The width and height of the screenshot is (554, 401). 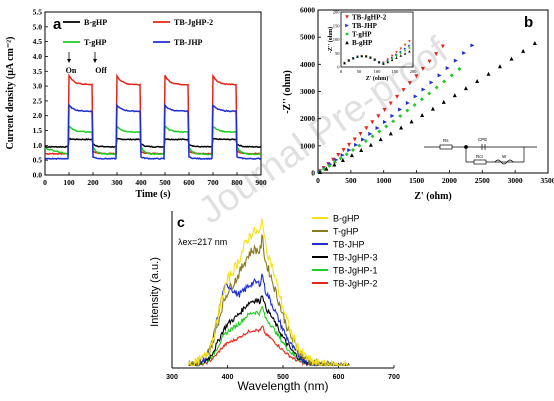 What do you see at coordinates (466, 147) in the screenshot?
I see `circuit-node` at bounding box center [466, 147].